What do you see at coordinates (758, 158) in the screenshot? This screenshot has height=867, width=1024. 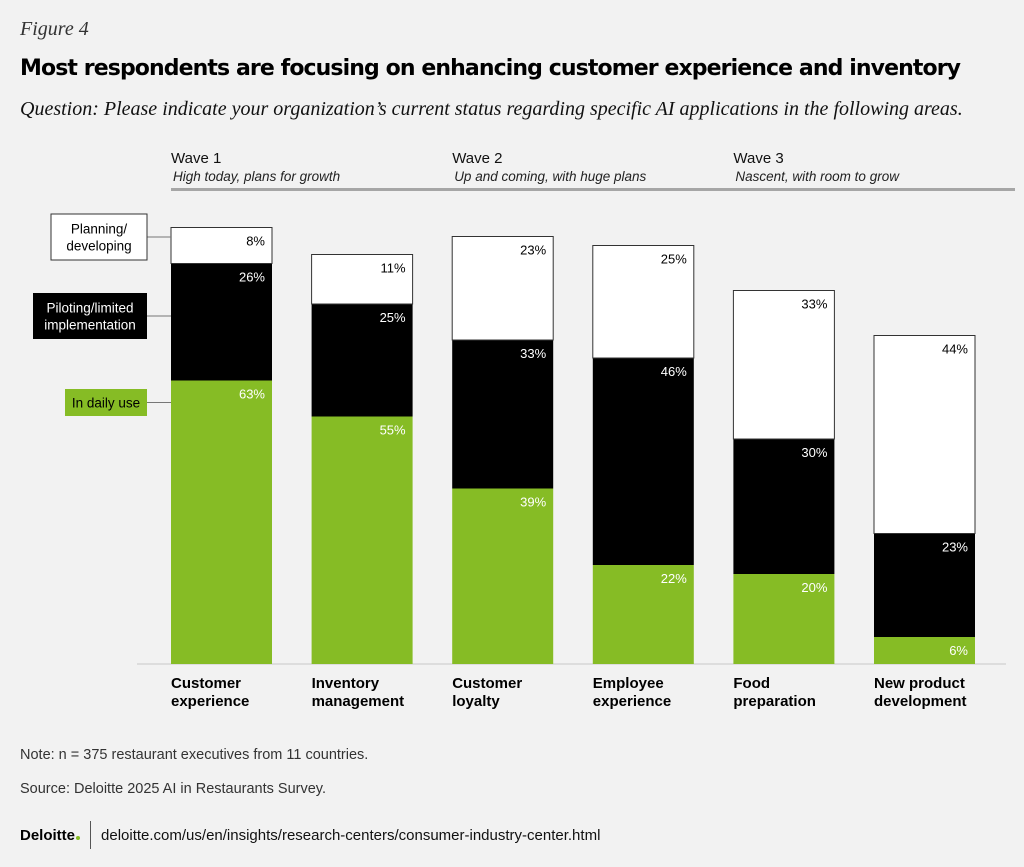 I see `wave-title: Wave 3` at bounding box center [758, 158].